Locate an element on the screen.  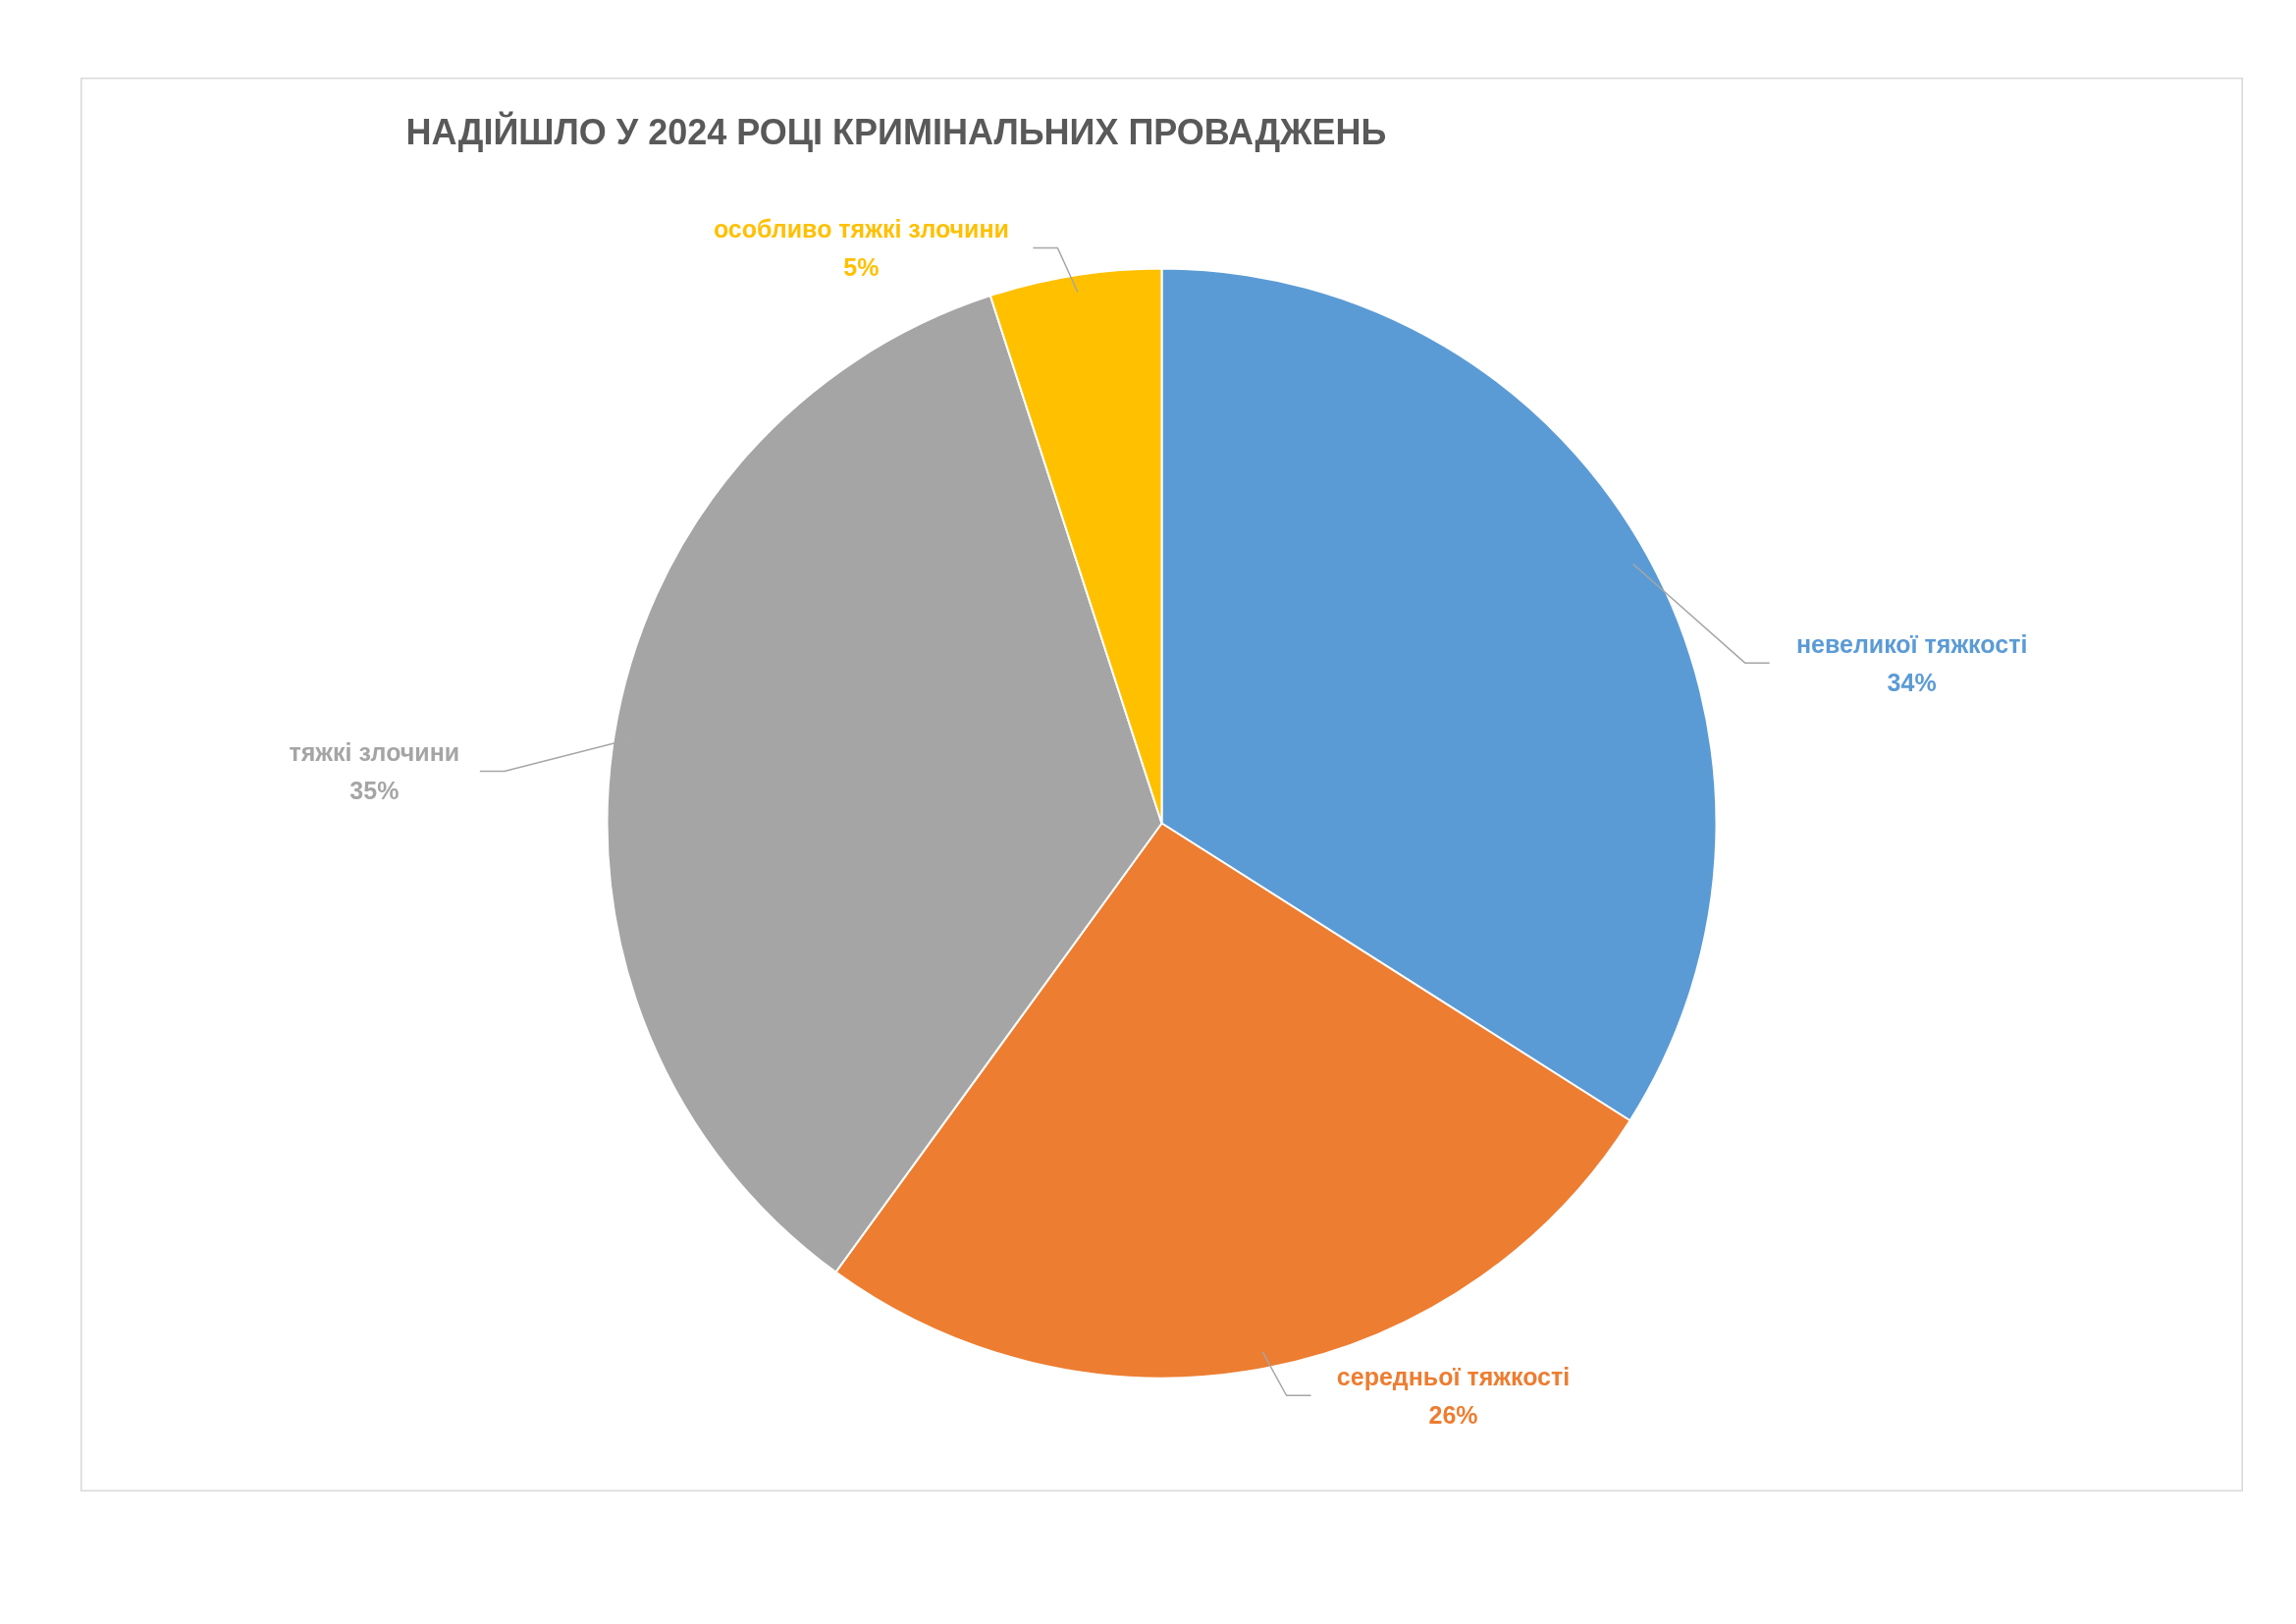
slice-label: невеликої тяжкості is located at coordinates (1911, 643).